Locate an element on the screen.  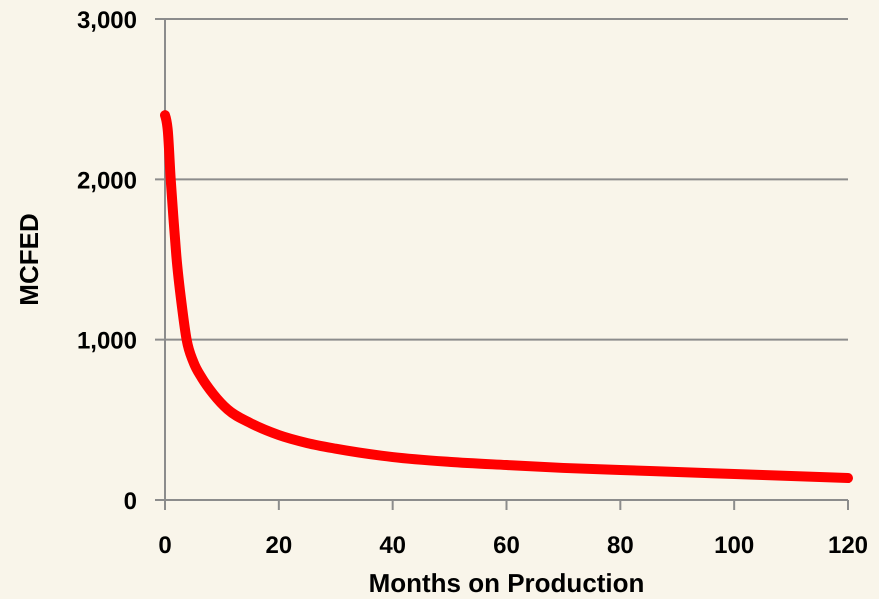
y-axis-title: MCFED is located at coordinates (29, 259).